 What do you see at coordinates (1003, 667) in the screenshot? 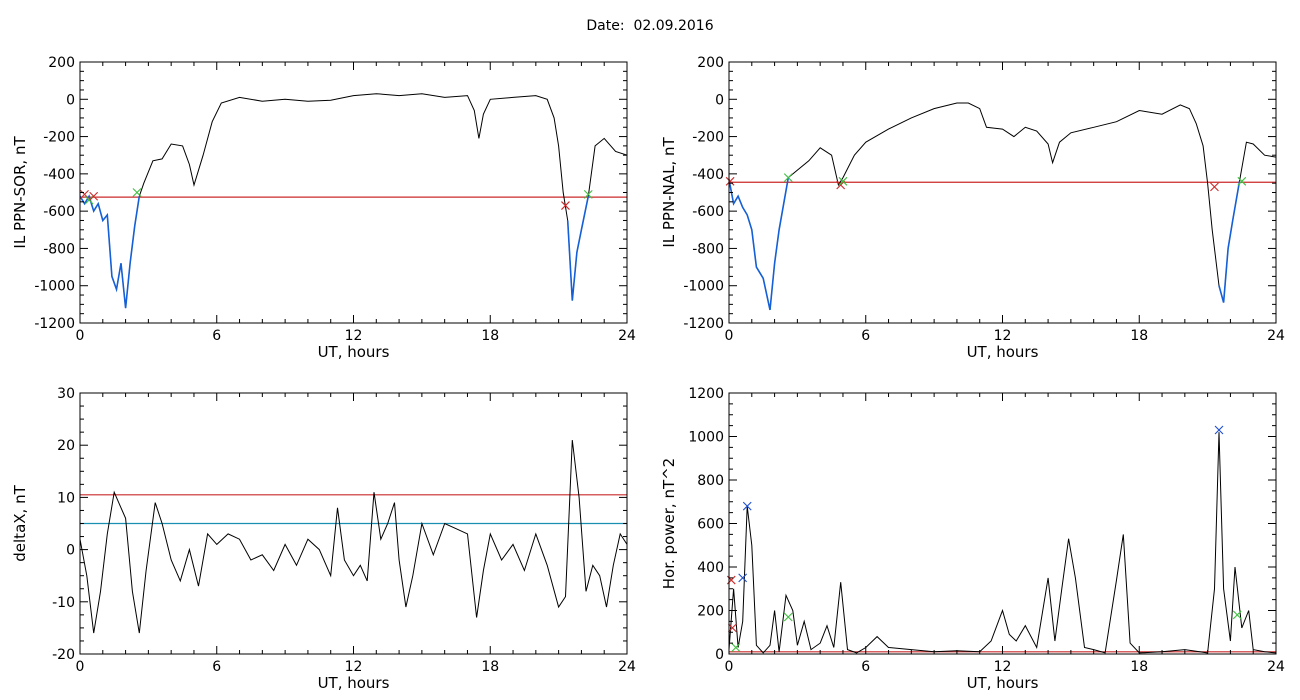
I see `x-tick-label-hor-power: 12` at bounding box center [1003, 667].